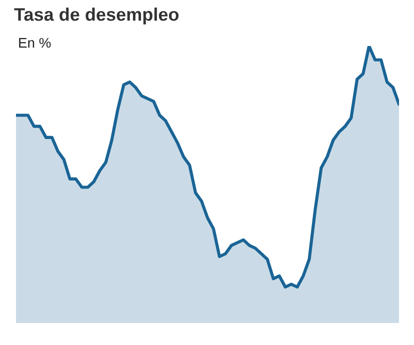 This screenshot has height=345, width=414. I want to click on chart-title: Tasa de desempleo, so click(96, 16).